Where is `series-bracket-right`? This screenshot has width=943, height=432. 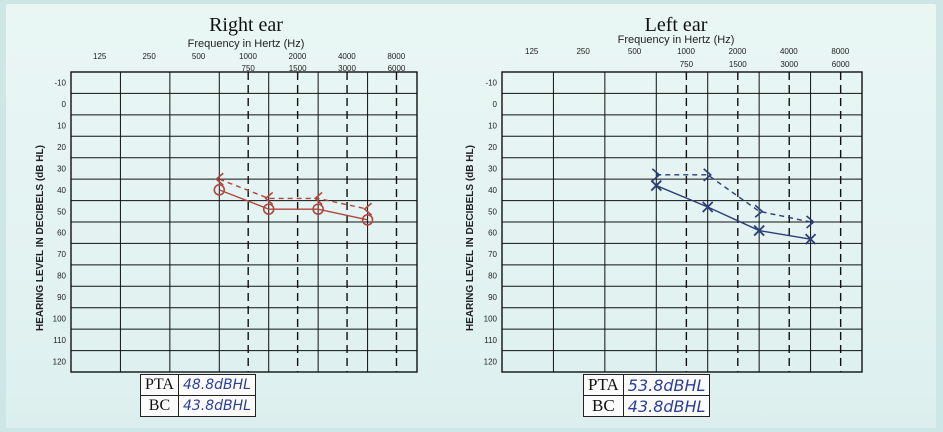 series-bracket-right is located at coordinates (733, 198).